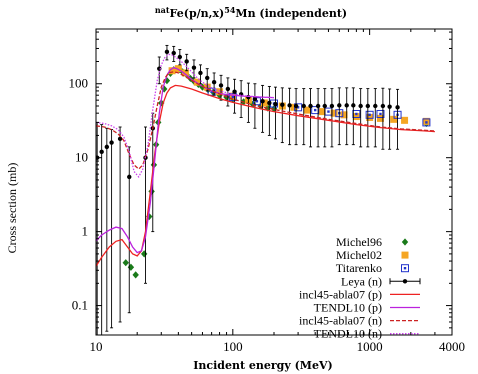  I want to click on x-tick-label: 10, so click(96, 346).